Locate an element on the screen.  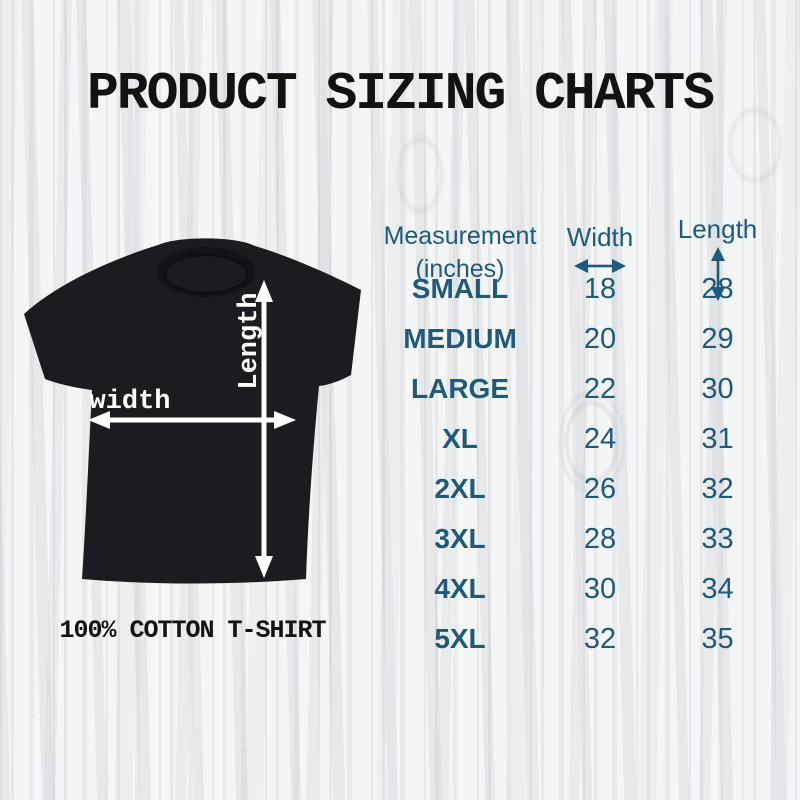
shirt-width-arrow-icon is located at coordinates (192, 420).